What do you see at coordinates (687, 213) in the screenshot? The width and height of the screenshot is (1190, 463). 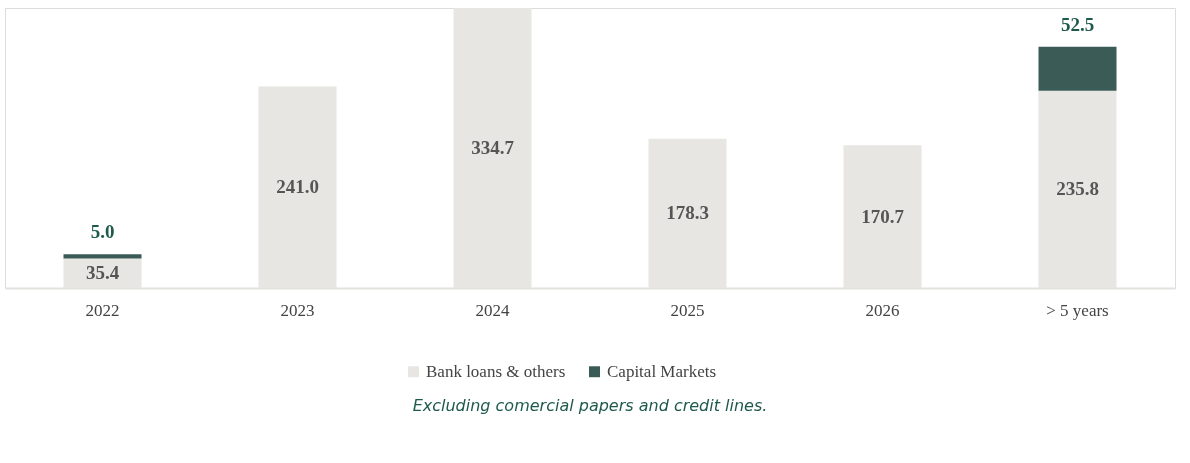 I see `data-label: 178.3` at bounding box center [687, 213].